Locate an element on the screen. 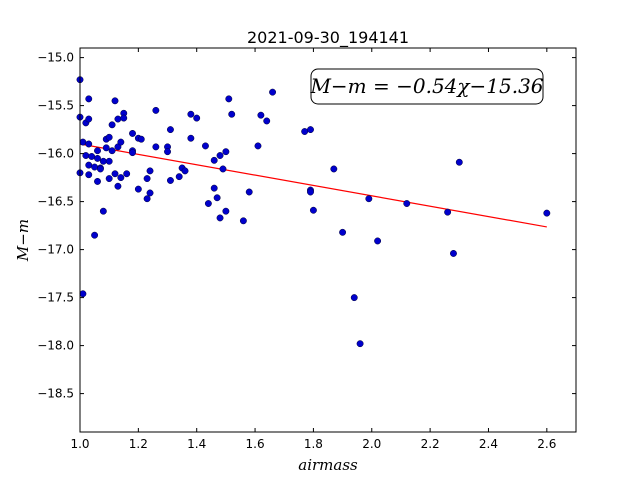 This screenshot has height=480, width=640. y-tick-label: −15.5 is located at coordinates (55, 106).